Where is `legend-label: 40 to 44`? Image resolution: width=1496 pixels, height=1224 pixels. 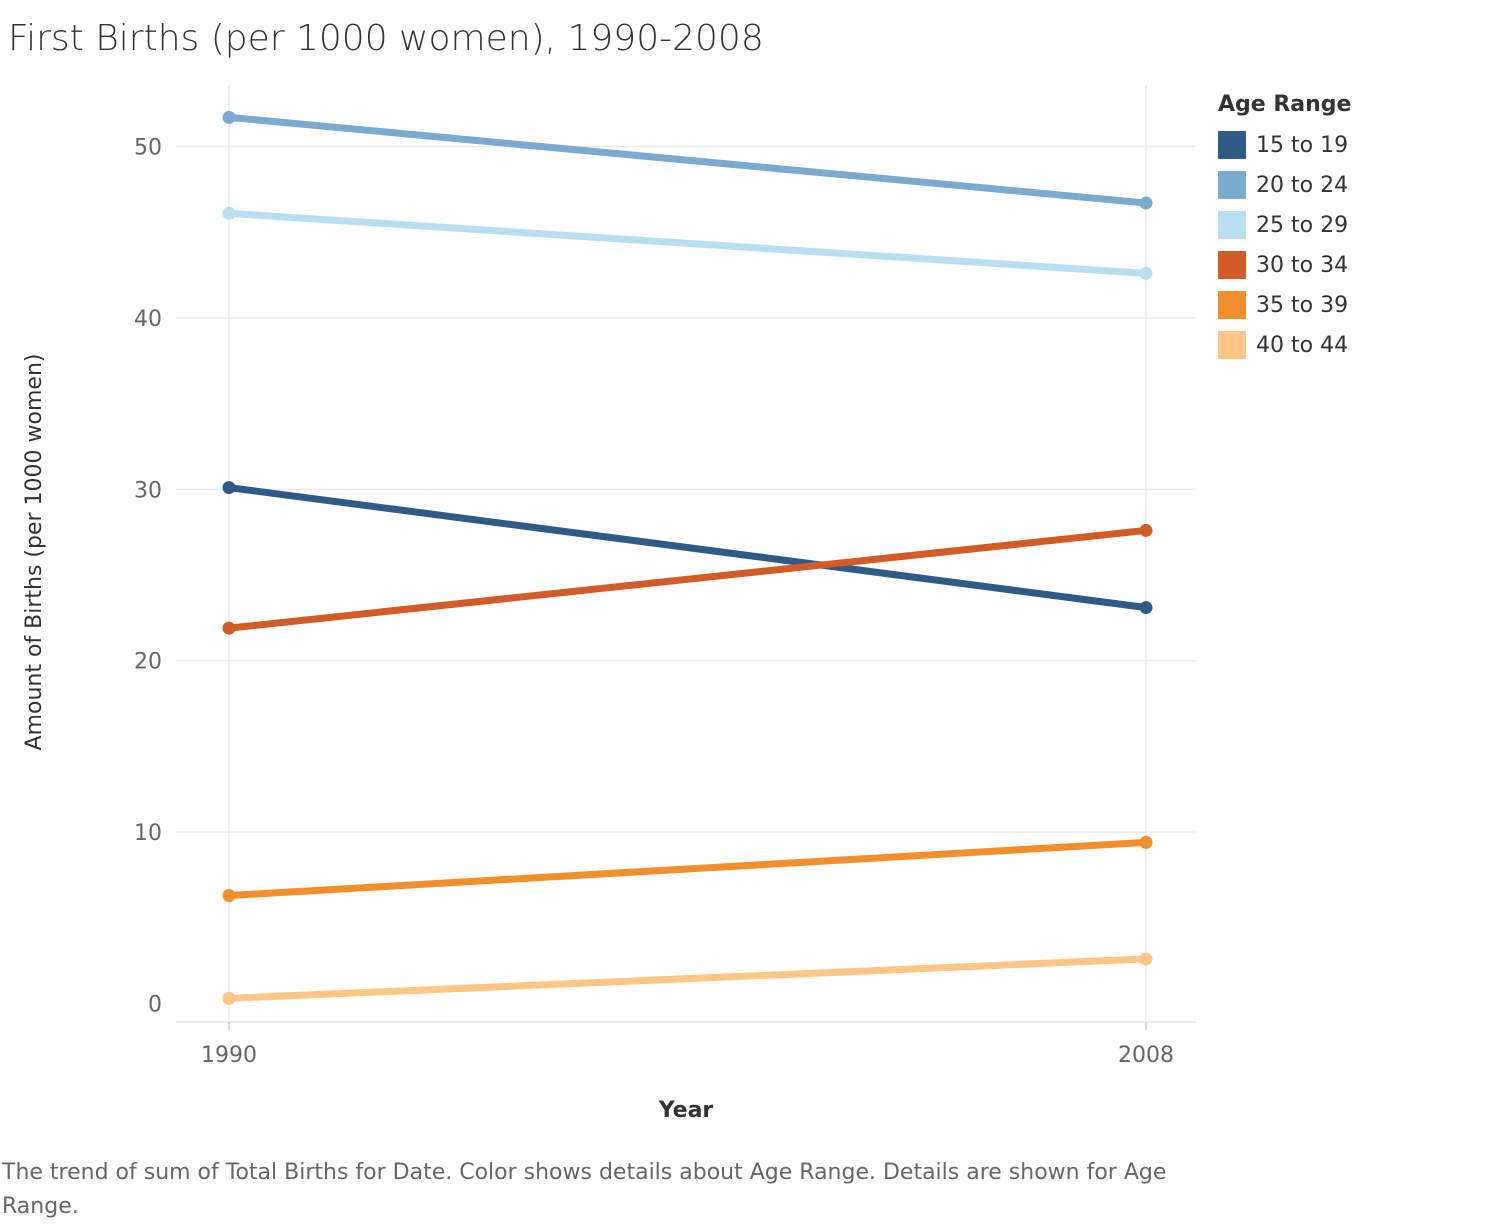 legend-label: 40 to 44 is located at coordinates (1302, 345).